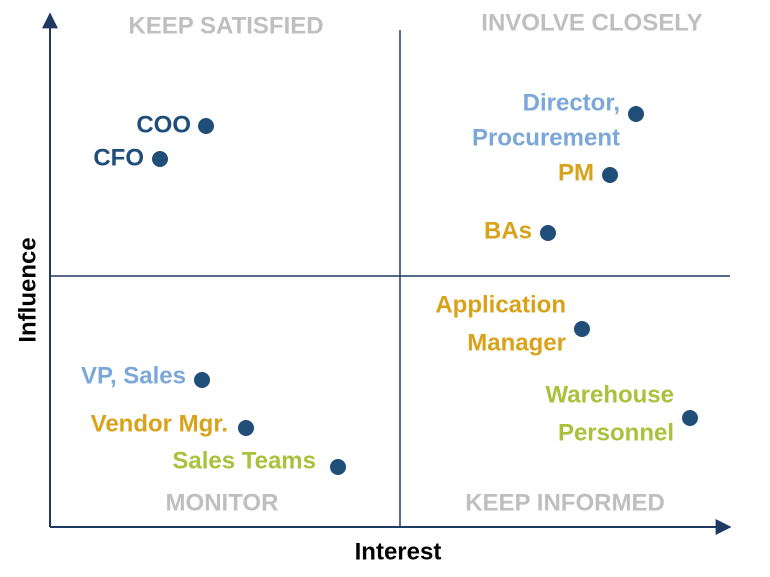 Image resolution: width=770 pixels, height=577 pixels. Describe the element at coordinates (576, 172) in the screenshot. I see `stakeholder-label: PM` at that location.